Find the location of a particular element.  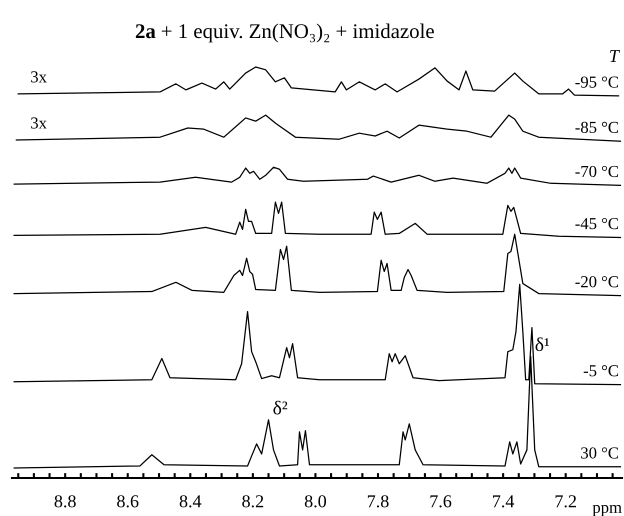

x-tick-label: 7.8 is located at coordinates (378, 501).